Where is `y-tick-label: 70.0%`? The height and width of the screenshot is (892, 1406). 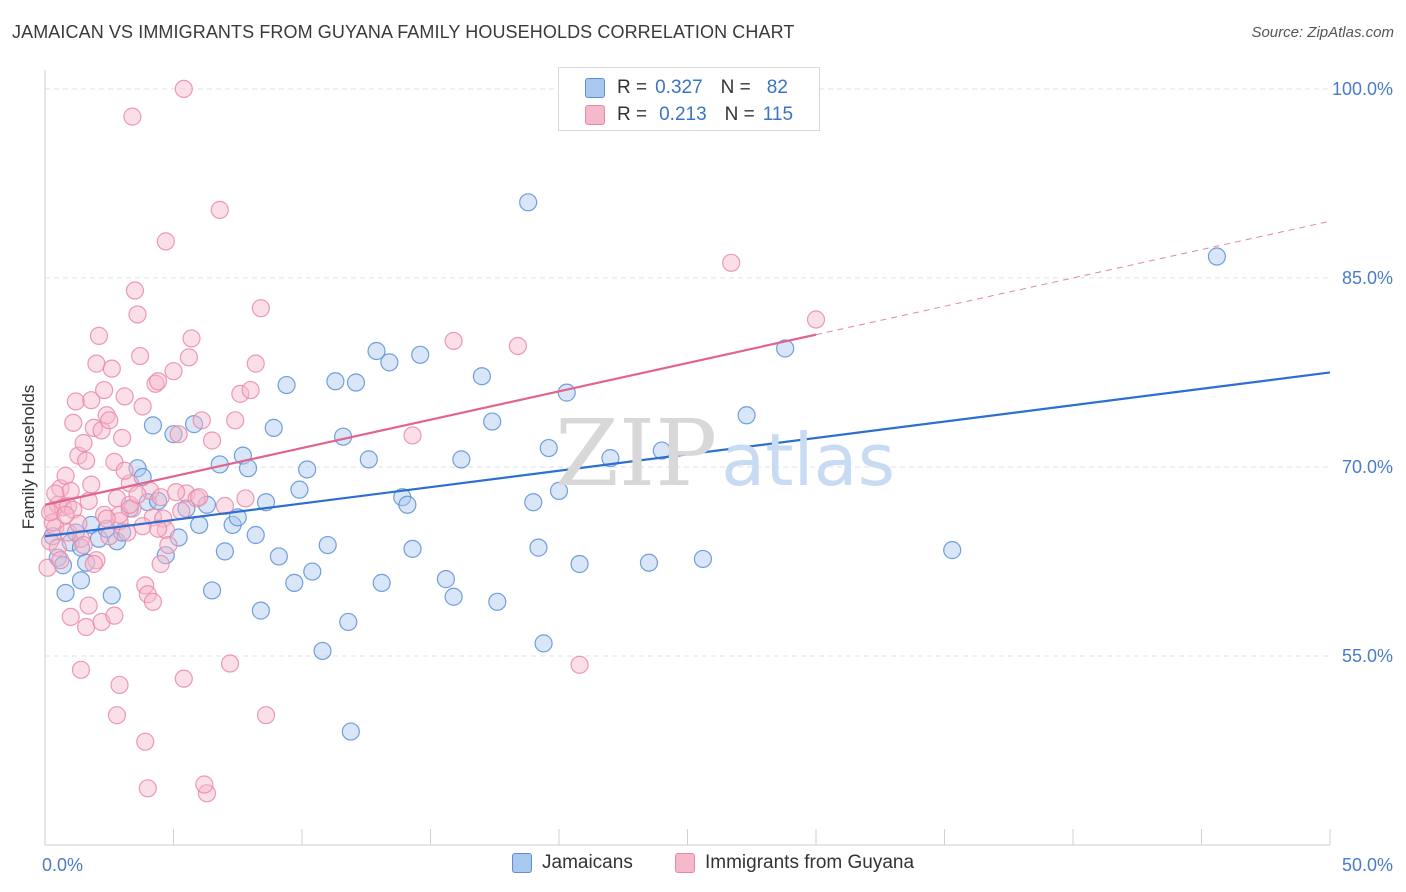 y-tick-label: 70.0% is located at coordinates (1367, 467).